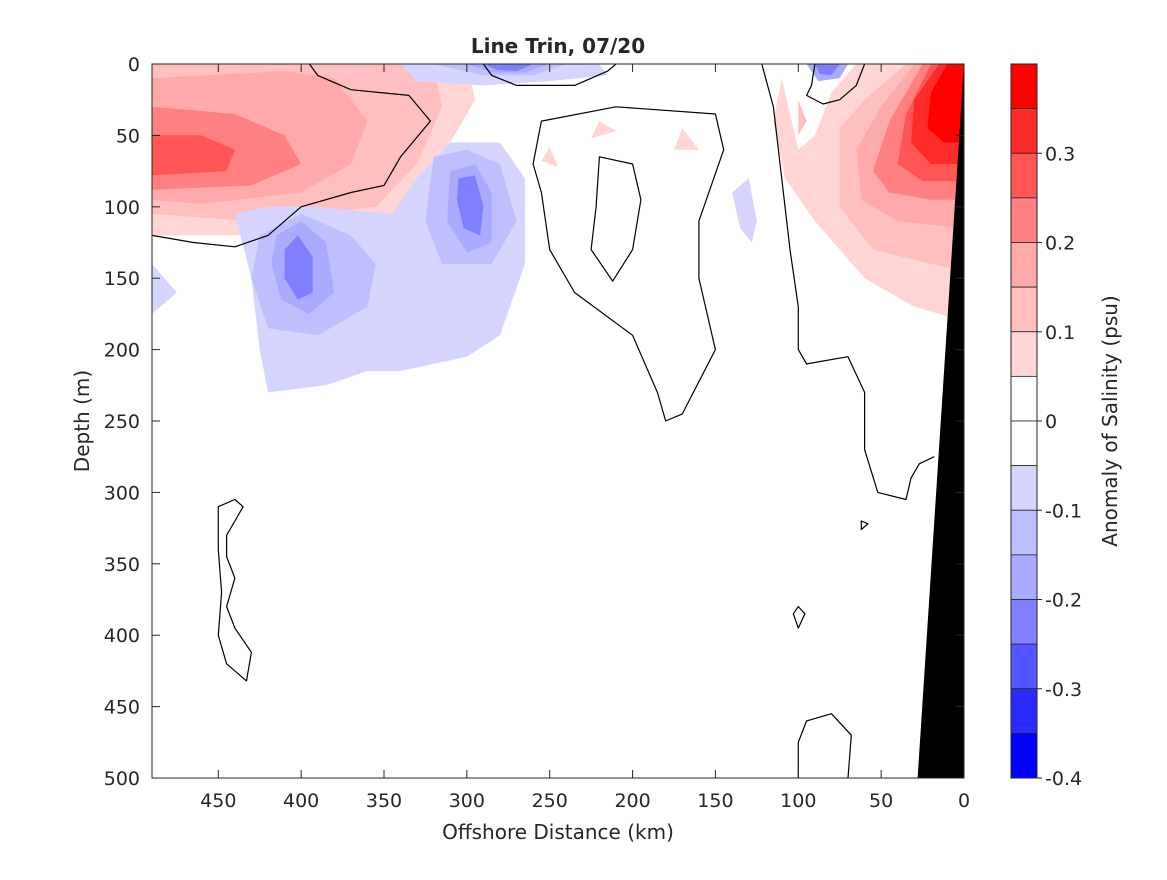 This screenshot has height=880, width=1167. What do you see at coordinates (82, 421) in the screenshot?
I see `y-axis-label: Depth (m)` at bounding box center [82, 421].